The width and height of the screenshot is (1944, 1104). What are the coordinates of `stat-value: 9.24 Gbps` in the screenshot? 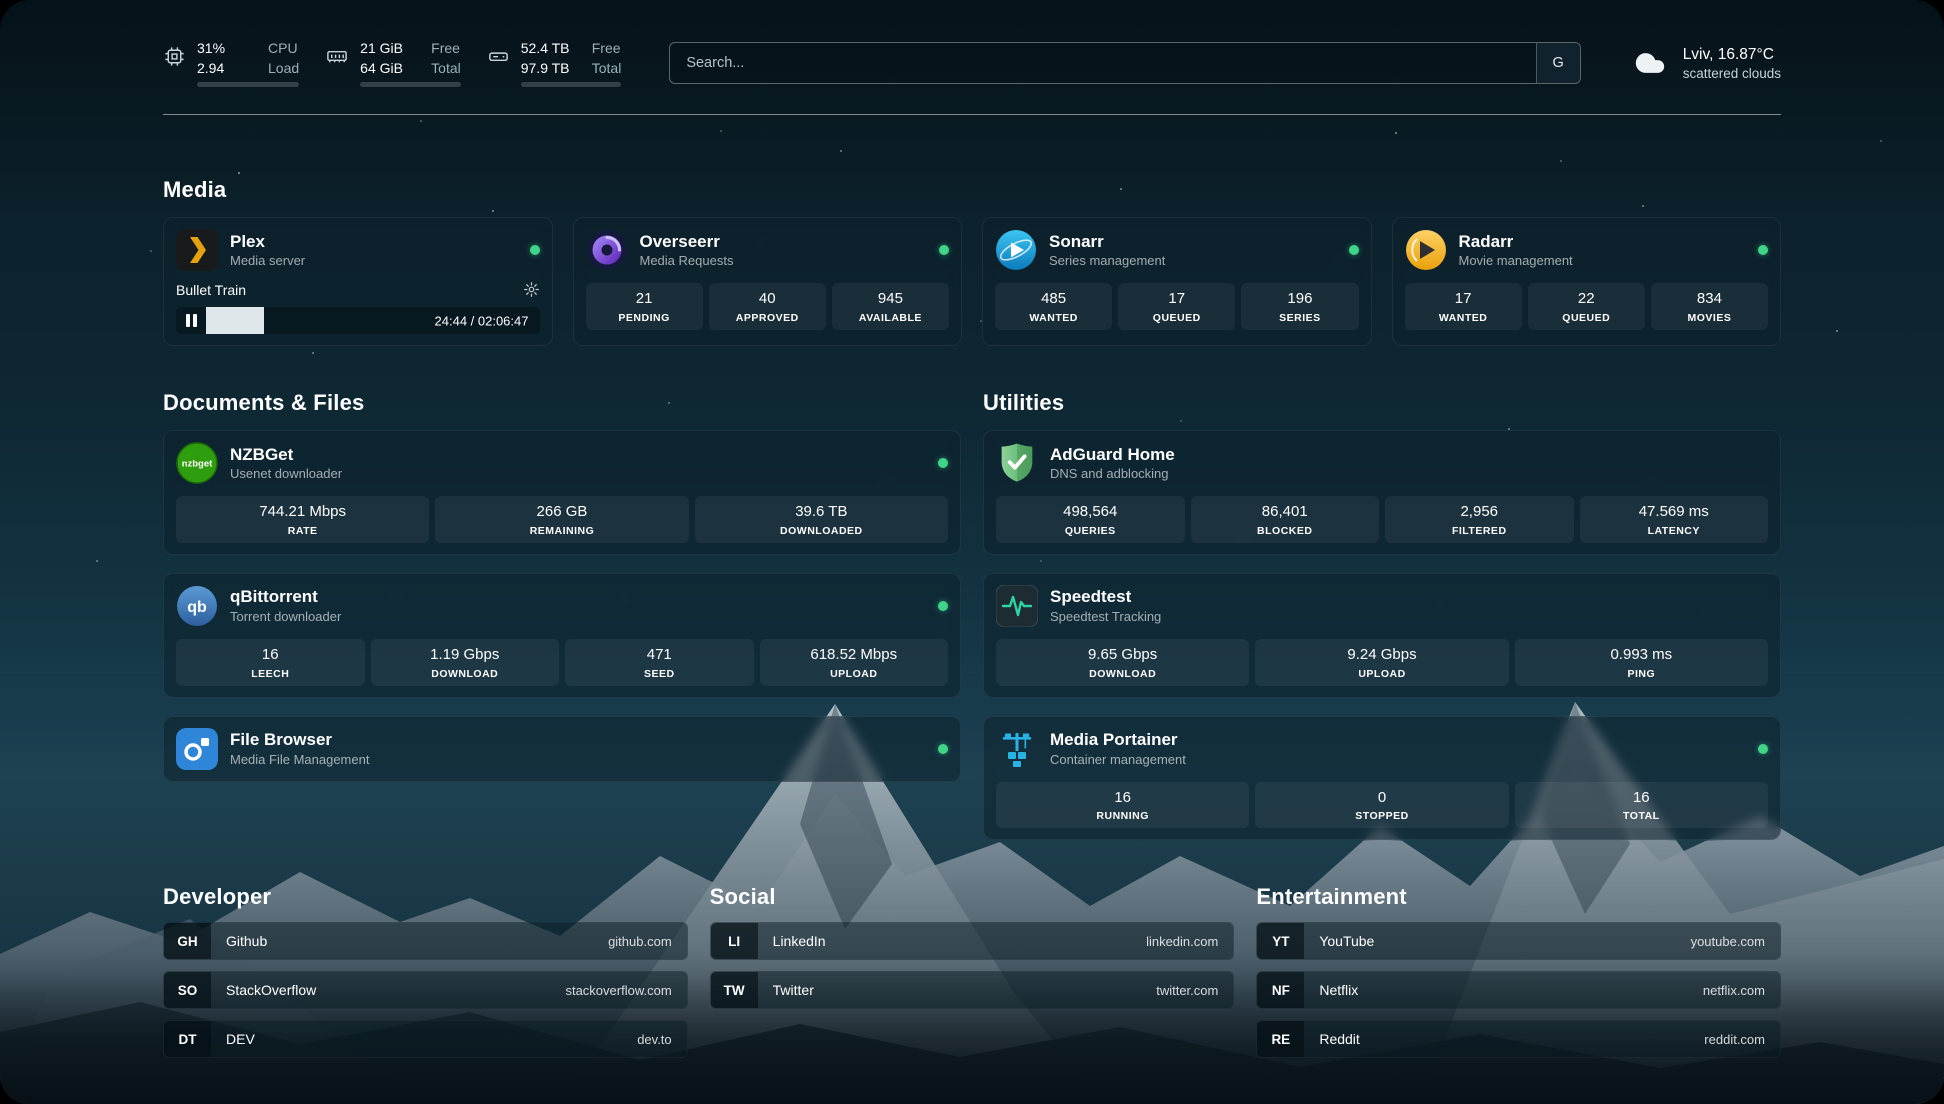 It's located at (1382, 654).